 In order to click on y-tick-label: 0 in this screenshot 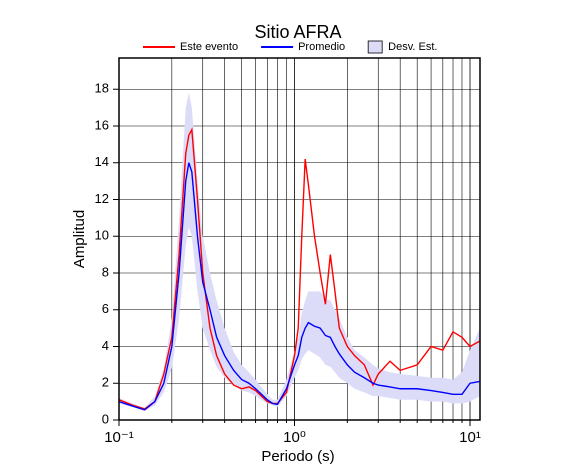, I will do `click(105, 418)`.